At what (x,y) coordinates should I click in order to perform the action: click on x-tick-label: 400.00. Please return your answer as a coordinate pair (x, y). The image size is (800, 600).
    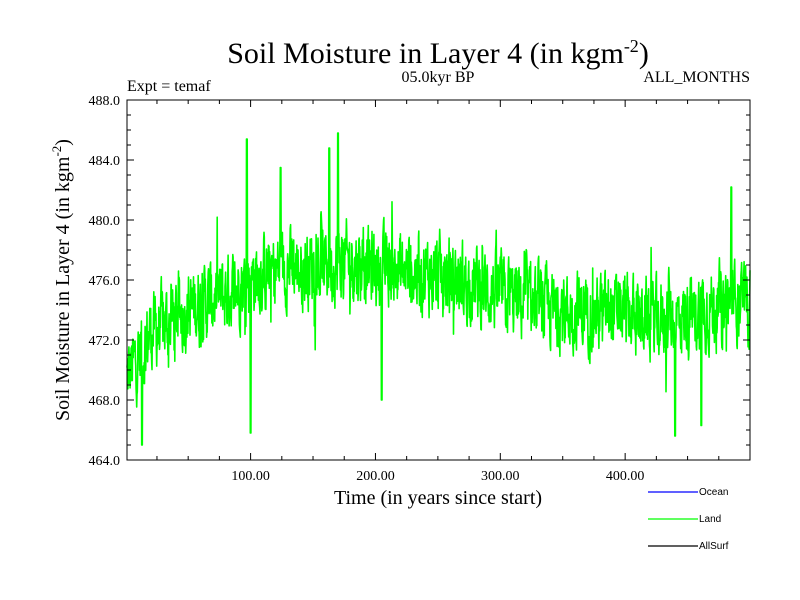
    Looking at the image, I should click on (625, 476).